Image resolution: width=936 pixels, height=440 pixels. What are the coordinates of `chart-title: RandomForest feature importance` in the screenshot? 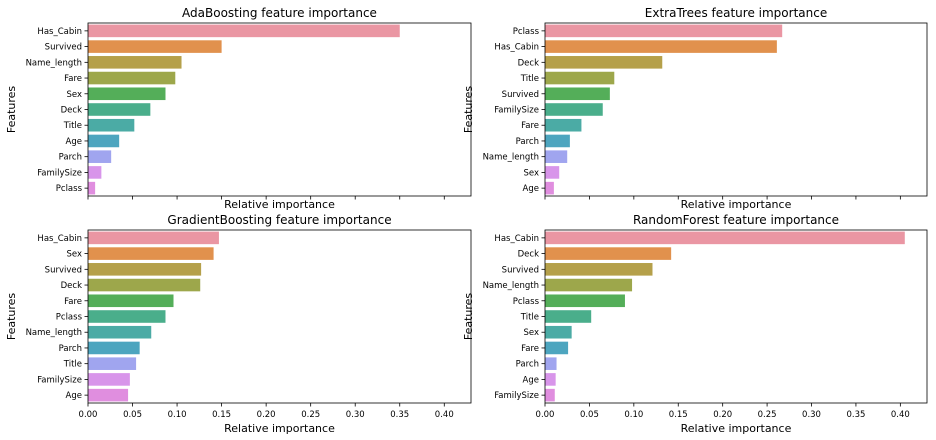 It's located at (736, 220).